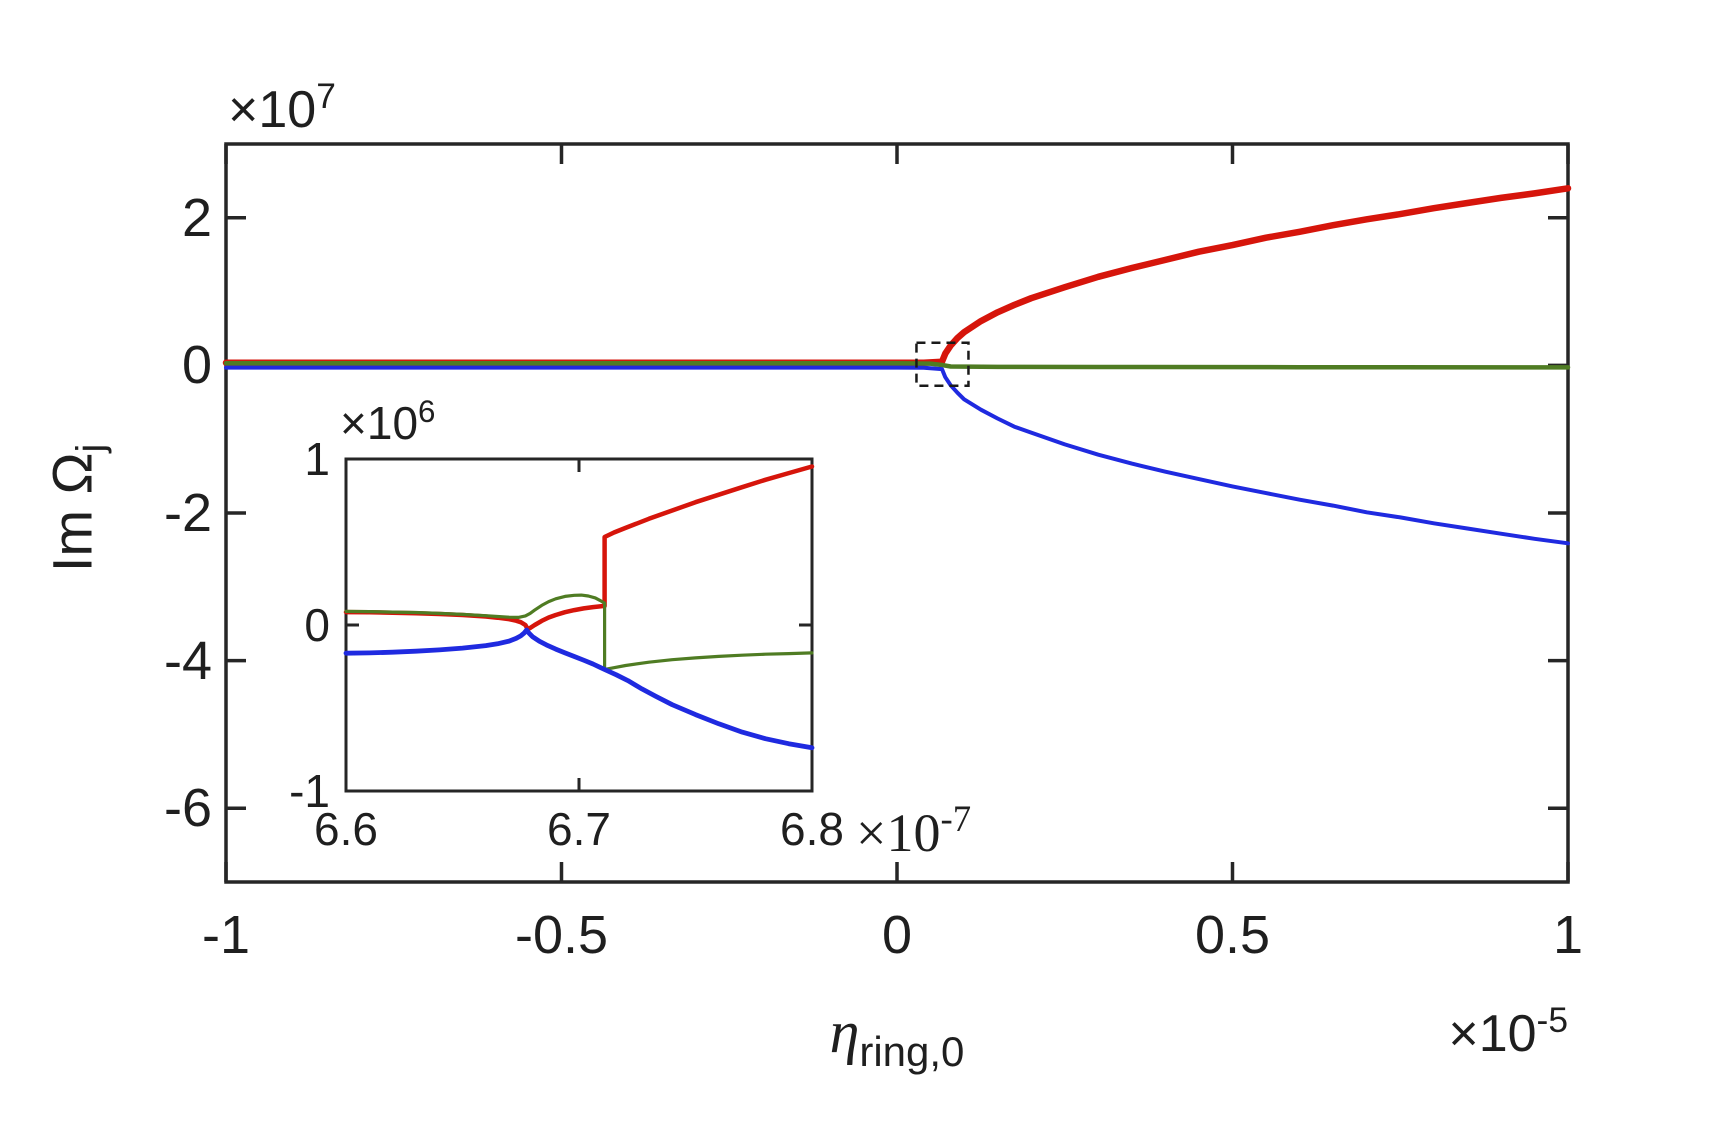  What do you see at coordinates (226, 935) in the screenshot?
I see `main-x-tick-label: -1` at bounding box center [226, 935].